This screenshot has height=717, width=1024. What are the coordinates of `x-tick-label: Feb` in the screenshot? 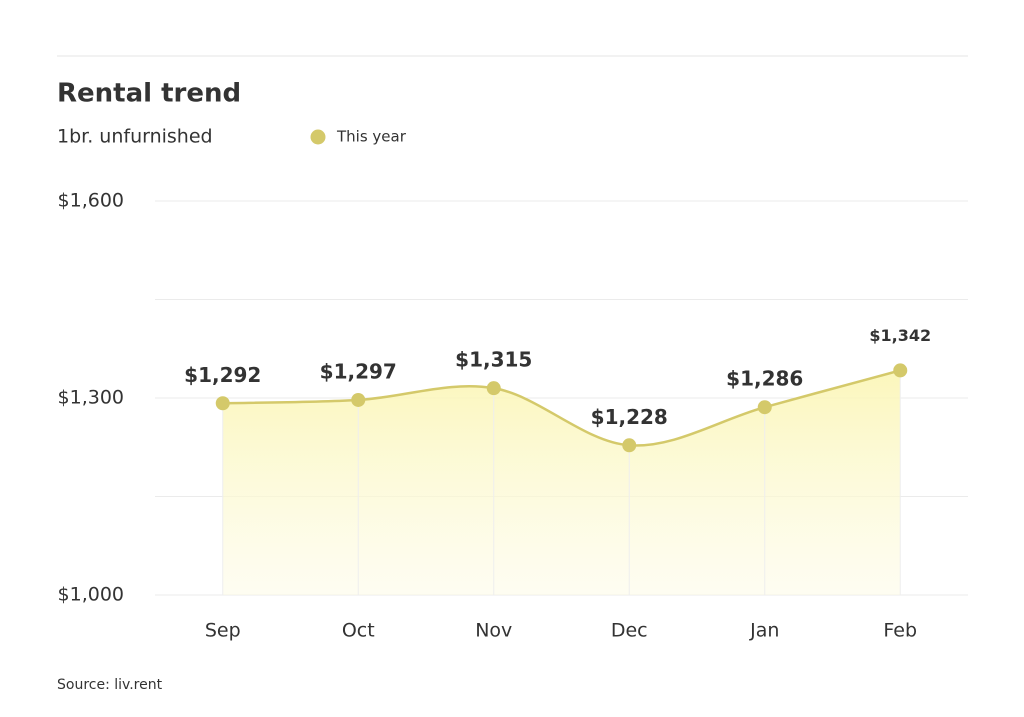 It's located at (900, 631).